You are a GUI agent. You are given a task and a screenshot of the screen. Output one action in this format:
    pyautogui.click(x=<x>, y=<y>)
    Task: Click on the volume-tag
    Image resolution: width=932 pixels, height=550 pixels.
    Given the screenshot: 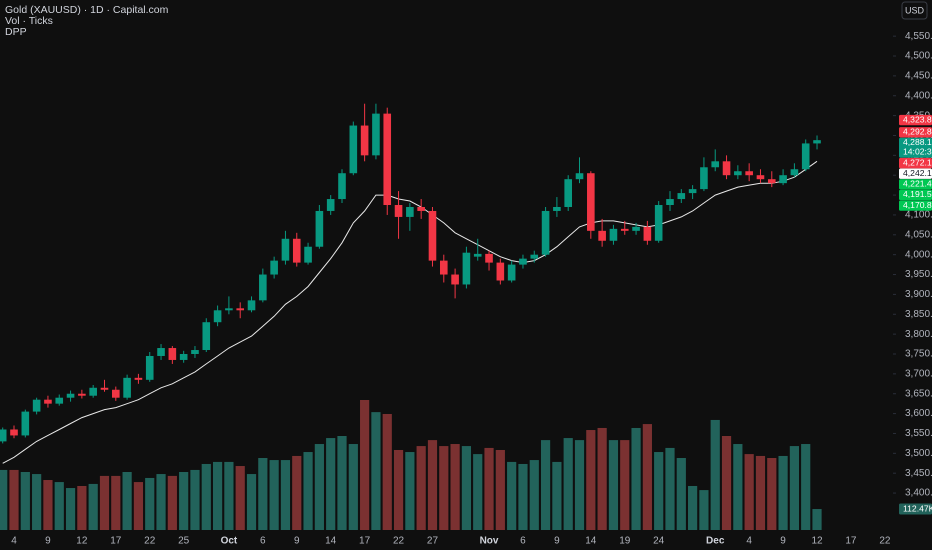 What is the action you would take?
    pyautogui.click(x=915, y=509)
    